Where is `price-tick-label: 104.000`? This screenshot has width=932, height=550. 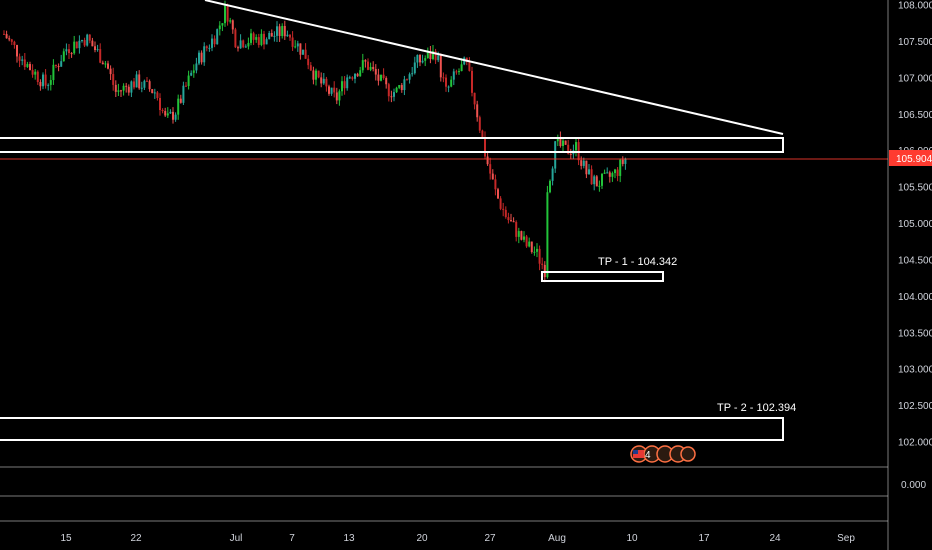
price-tick-label: 104.000 is located at coordinates (915, 297).